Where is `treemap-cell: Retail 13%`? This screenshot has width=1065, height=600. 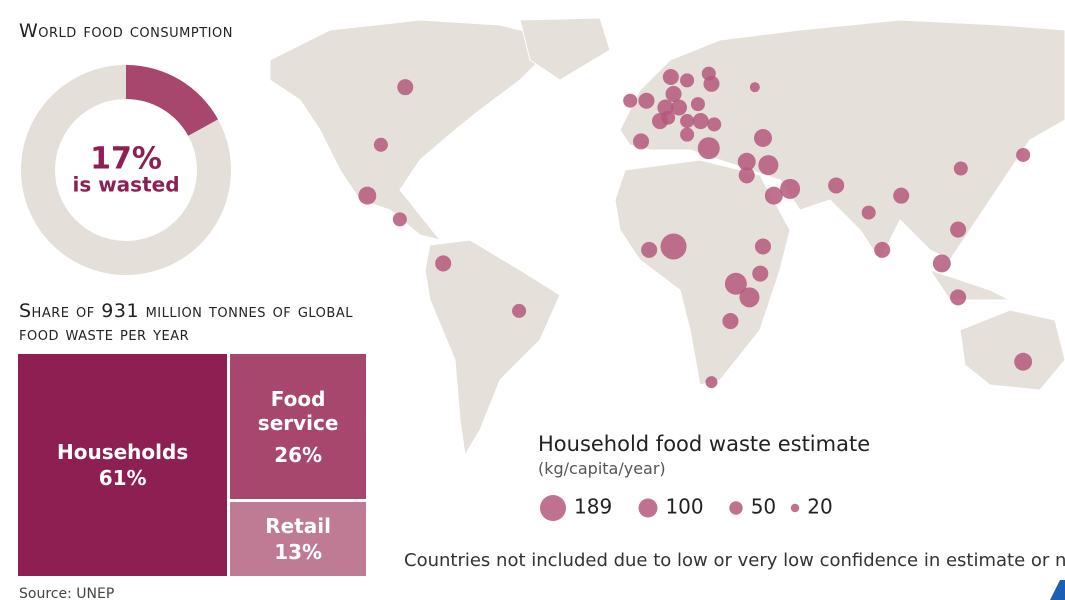 treemap-cell: Retail 13% is located at coordinates (298, 539).